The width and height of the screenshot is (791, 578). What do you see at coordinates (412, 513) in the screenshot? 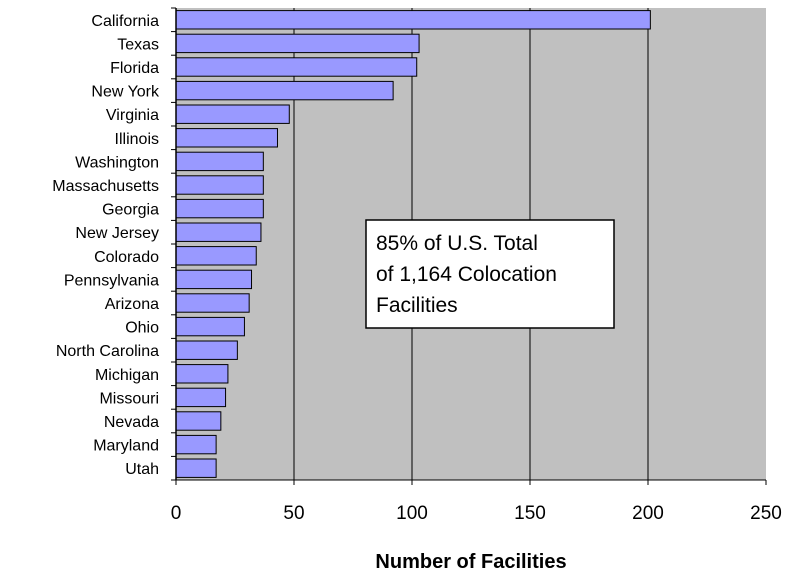
I see `x-tick-label: 100` at bounding box center [412, 513].